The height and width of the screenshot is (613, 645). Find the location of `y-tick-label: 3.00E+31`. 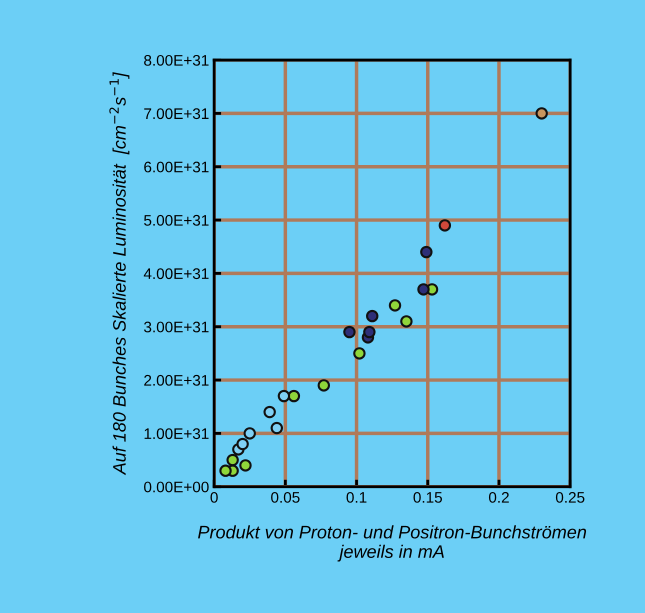

y-tick-label: 3.00E+31 is located at coordinates (176, 327).